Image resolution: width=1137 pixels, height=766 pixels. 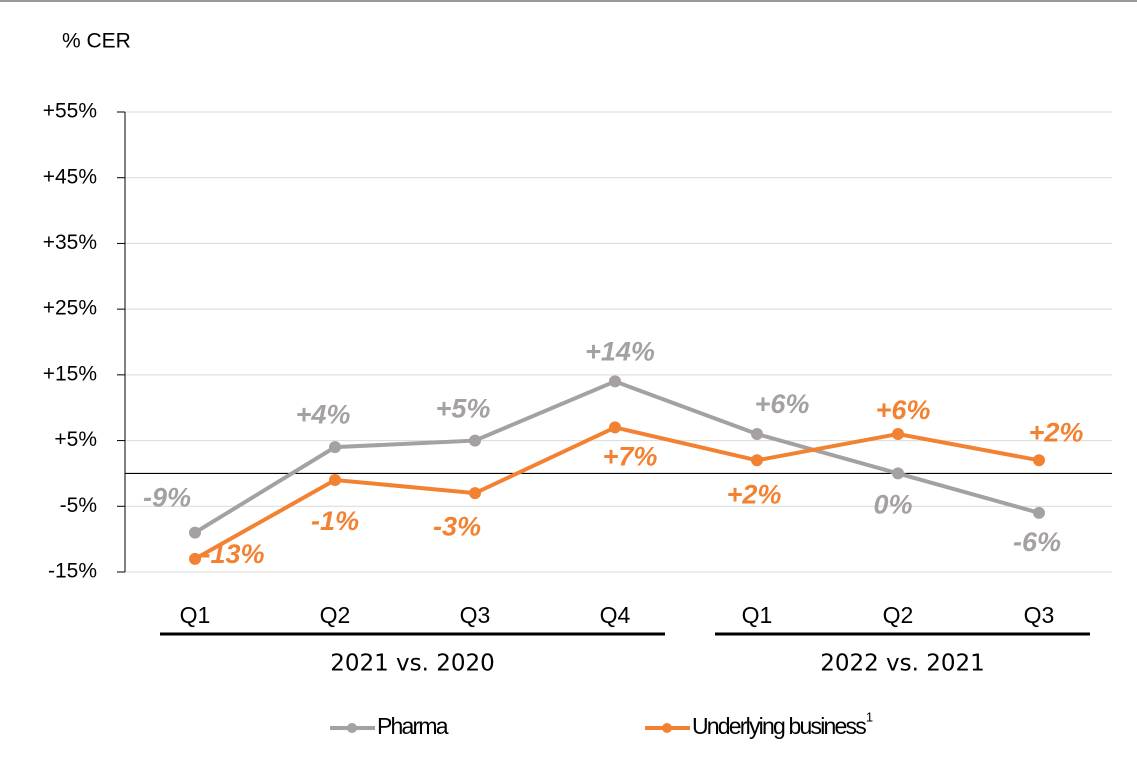 I want to click on y-tick-label: -15%, so click(x=72, y=571).